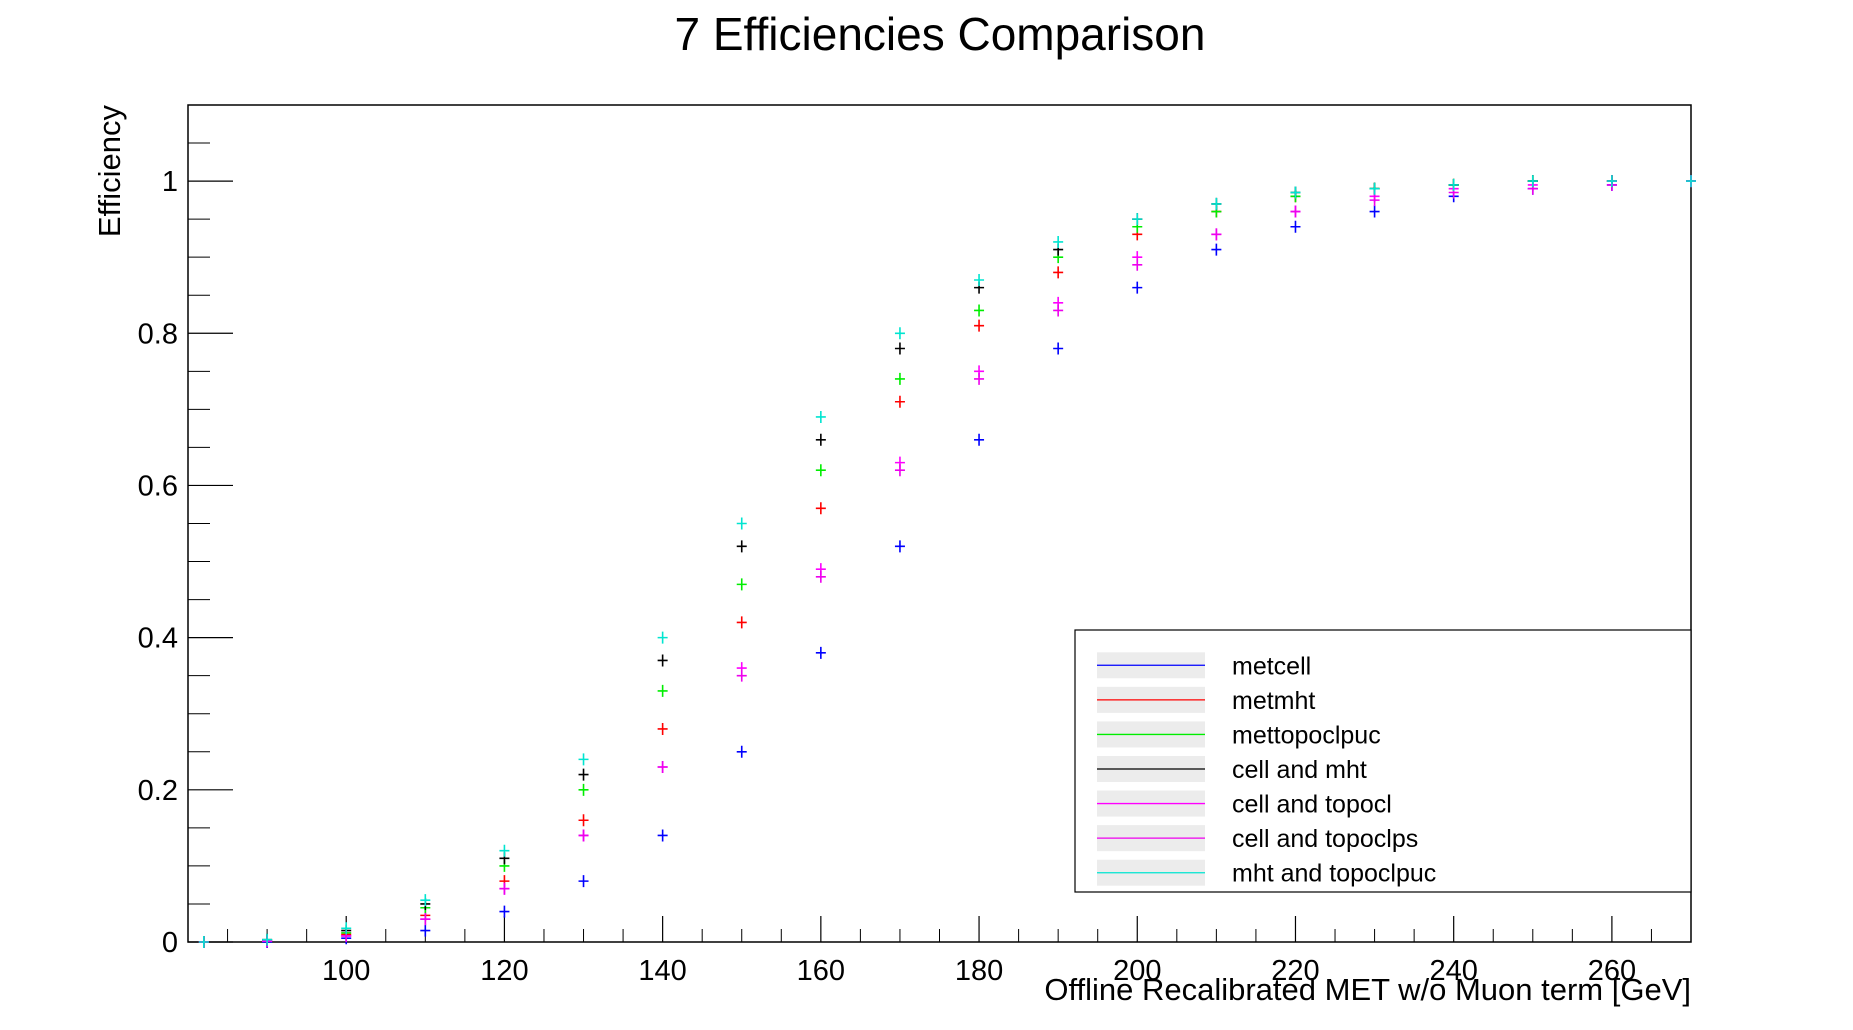 This screenshot has height=1030, width=1853. What do you see at coordinates (504, 971) in the screenshot?
I see `x-tick-label: 120` at bounding box center [504, 971].